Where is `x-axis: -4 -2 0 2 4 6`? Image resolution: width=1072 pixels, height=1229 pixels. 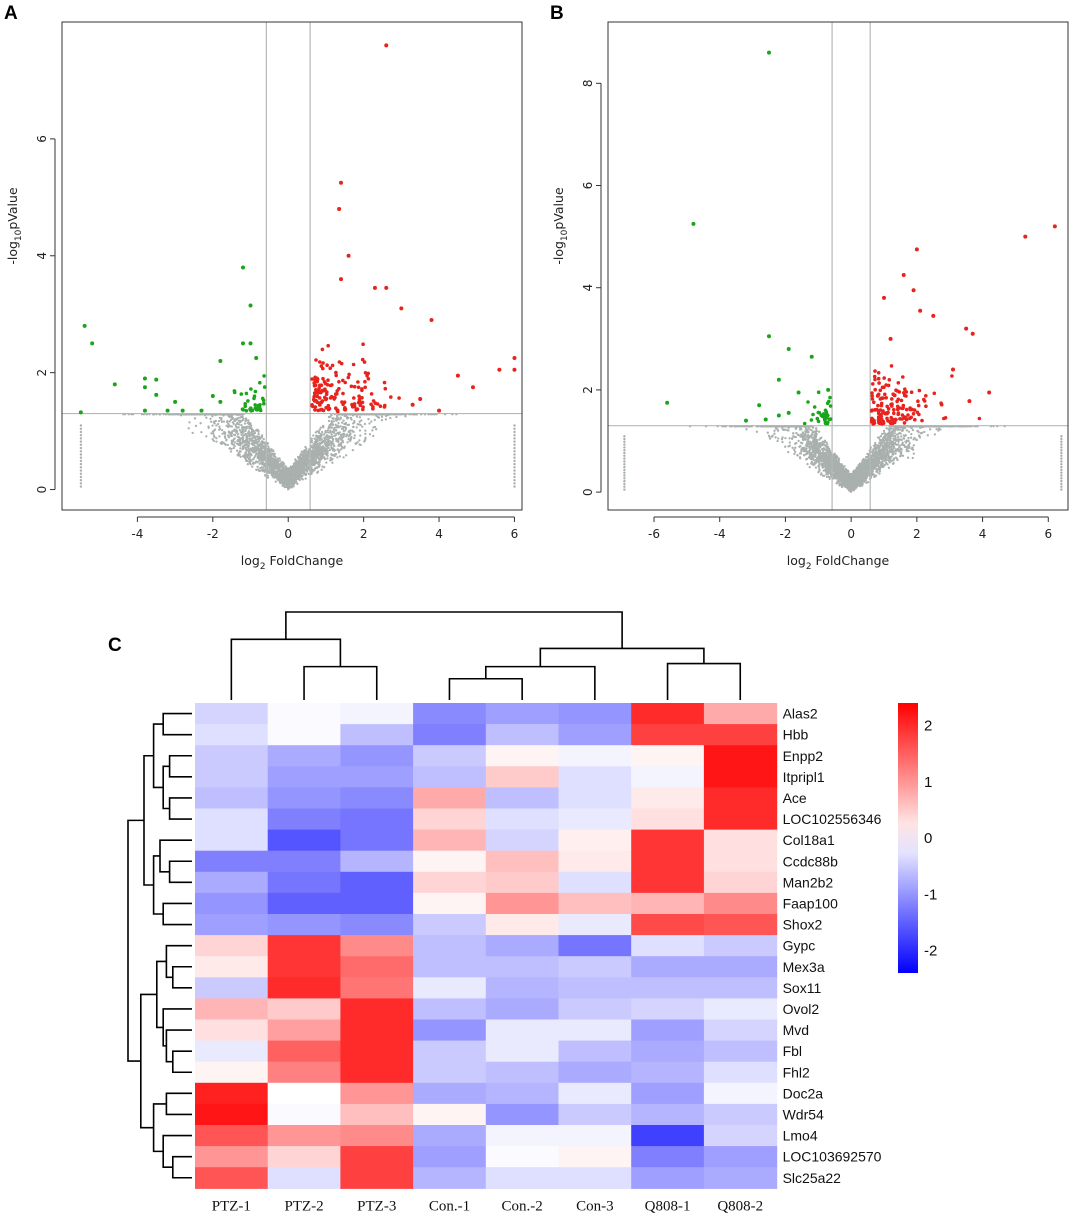
x-axis: -4 -2 0 2 4 6 is located at coordinates (324, 528).